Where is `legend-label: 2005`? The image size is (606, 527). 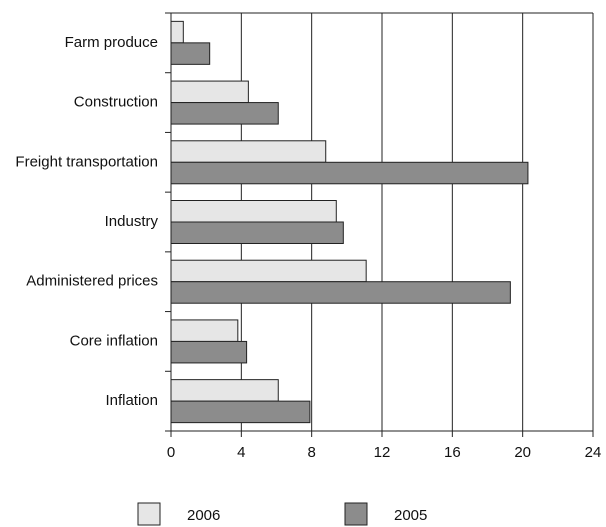 legend-label: 2005 is located at coordinates (410, 515).